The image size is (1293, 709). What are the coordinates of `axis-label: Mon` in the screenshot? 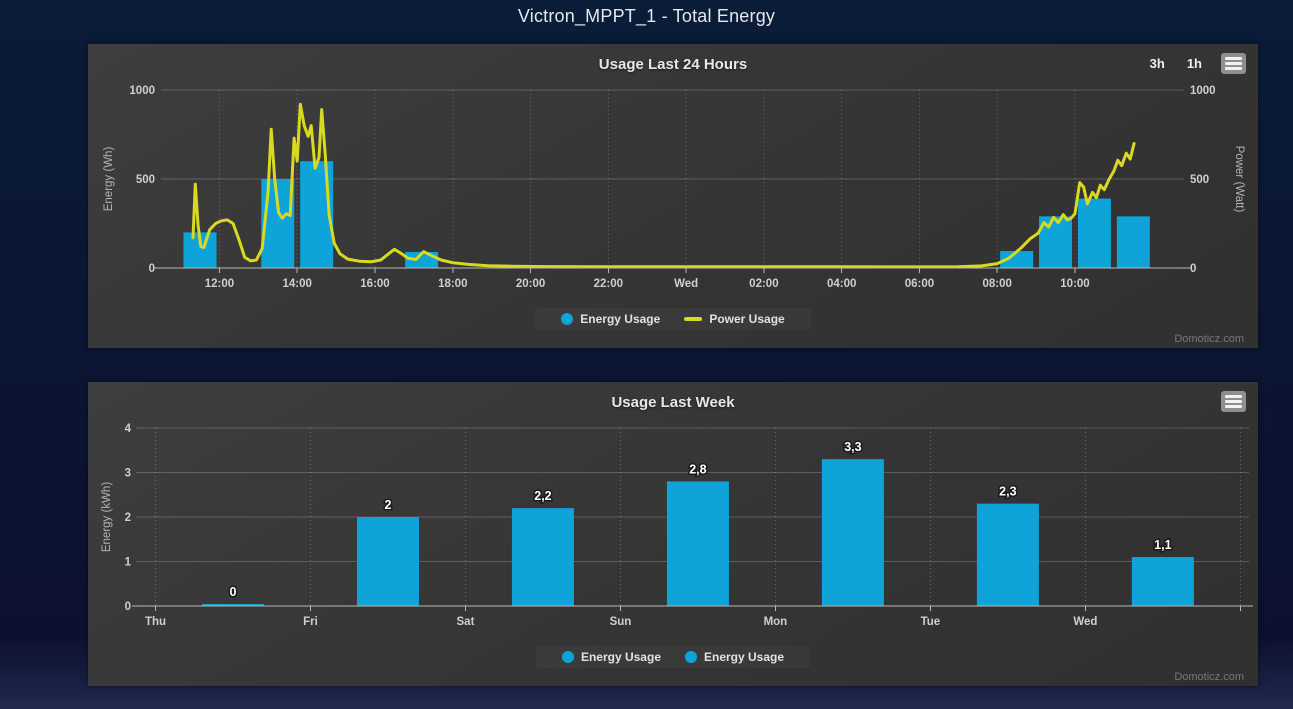 It's located at (776, 622).